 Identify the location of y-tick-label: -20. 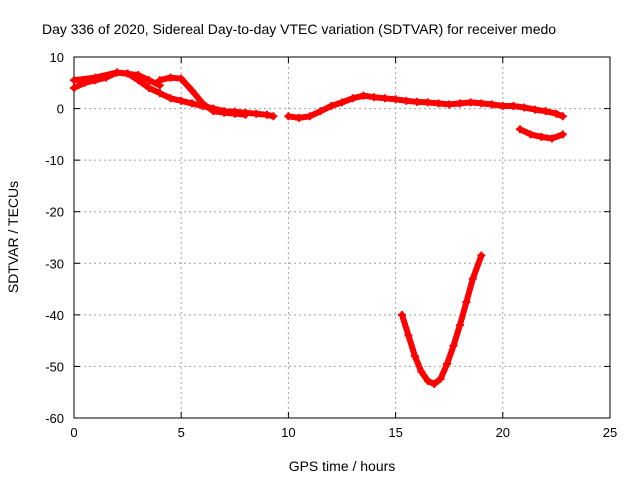
(54, 212).